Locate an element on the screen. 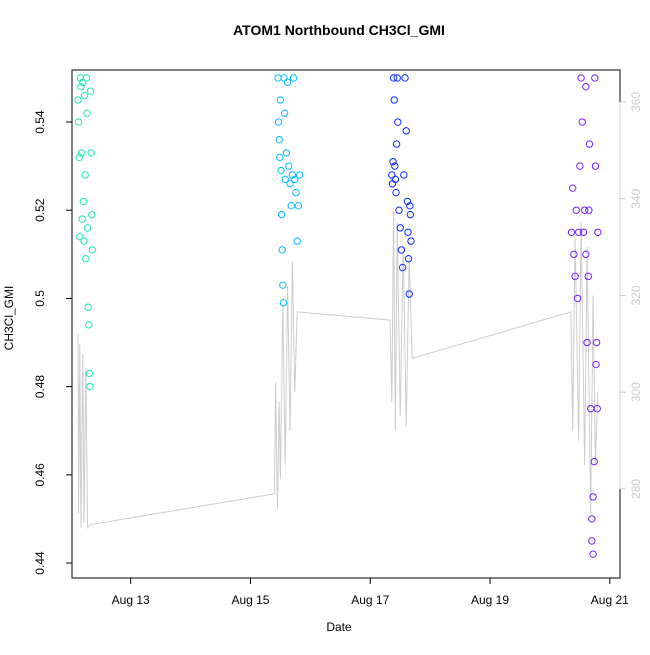 This screenshot has height=655, width=650. x-tick-label: Aug 19 is located at coordinates (490, 600).